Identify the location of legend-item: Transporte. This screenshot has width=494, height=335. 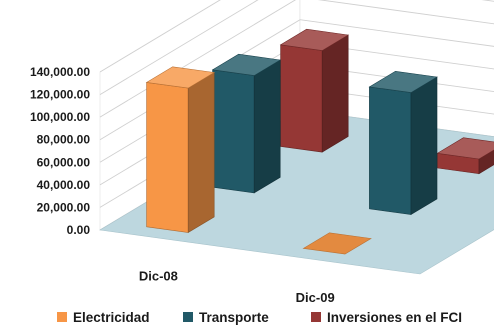
(226, 317).